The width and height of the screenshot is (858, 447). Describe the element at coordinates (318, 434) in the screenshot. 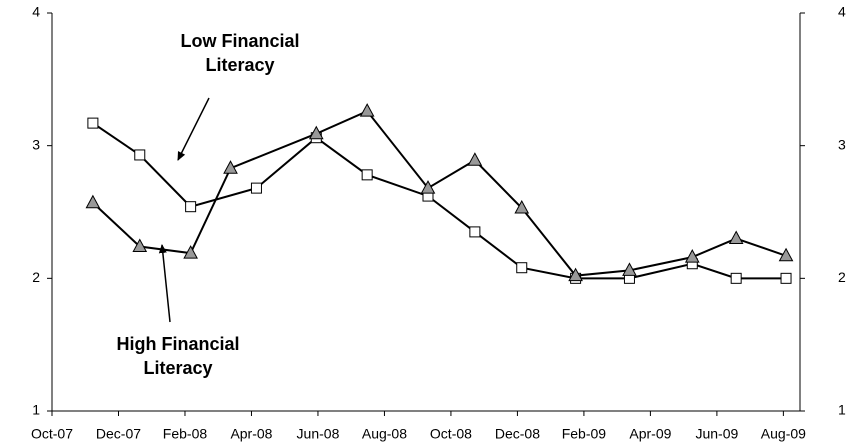

I see `x-tick-label: Jun-08` at that location.